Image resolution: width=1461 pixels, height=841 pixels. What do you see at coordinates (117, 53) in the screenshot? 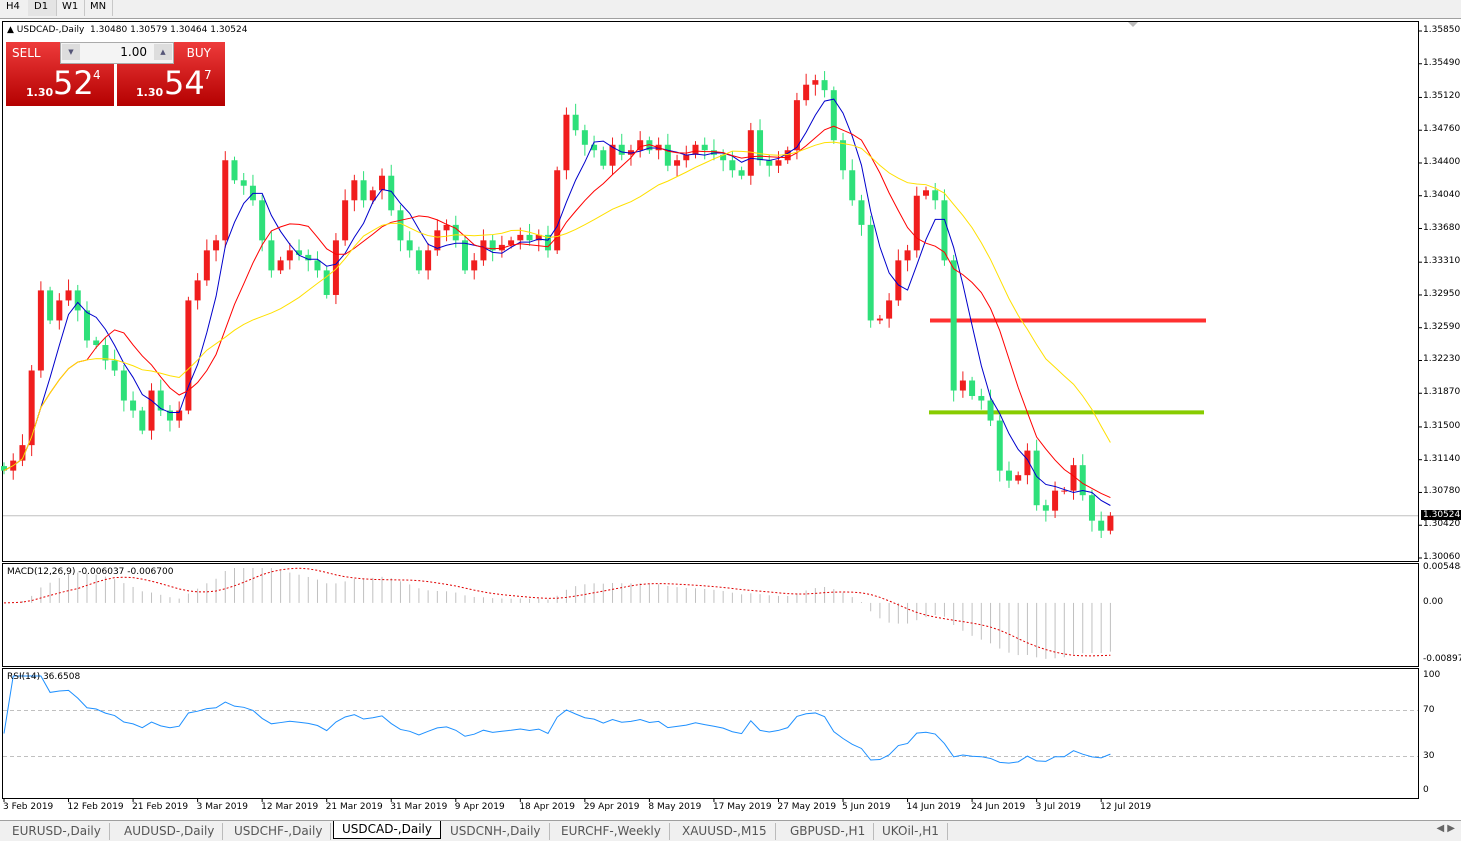
I see `lot-size-stepper: ▼ 1.00 ▲` at bounding box center [117, 53].